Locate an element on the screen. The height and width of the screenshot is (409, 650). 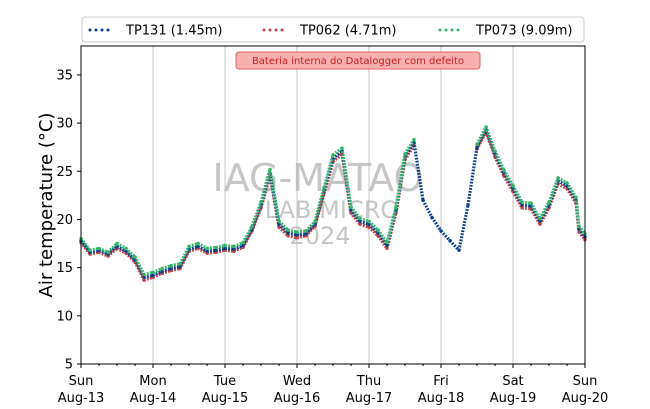
y-tick-label: 10 is located at coordinates (64, 316).